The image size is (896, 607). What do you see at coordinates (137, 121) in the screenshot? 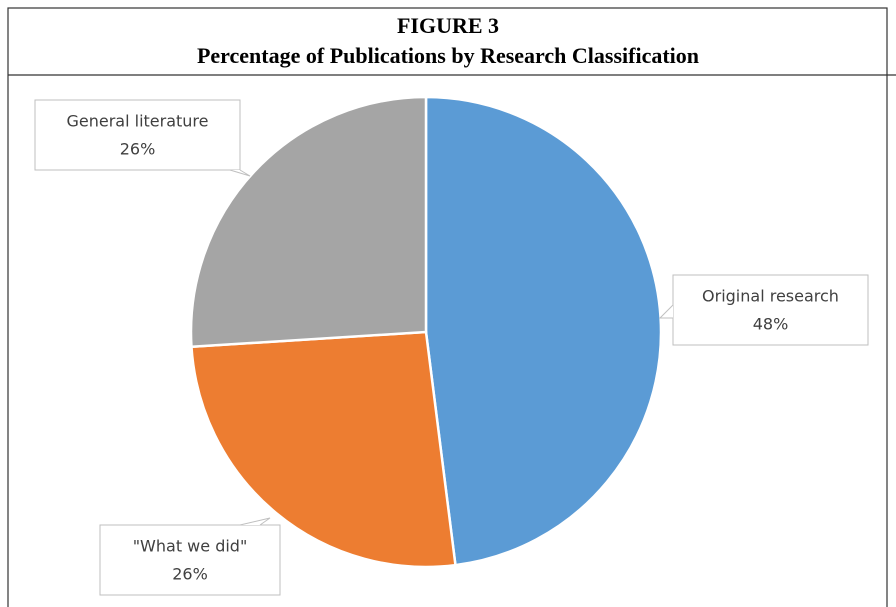
I see `category-label: General literature` at bounding box center [137, 121].